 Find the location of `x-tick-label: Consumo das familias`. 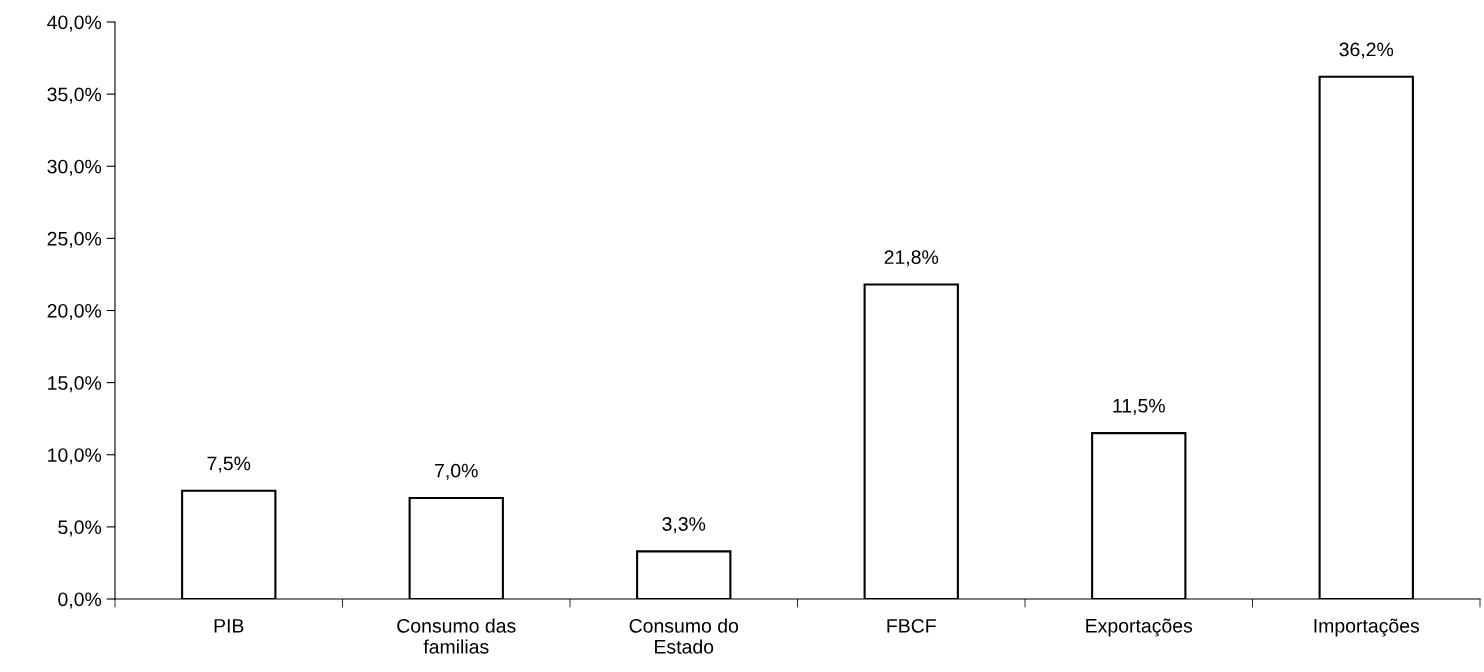

x-tick-label: Consumo das familias is located at coordinates (456, 636).